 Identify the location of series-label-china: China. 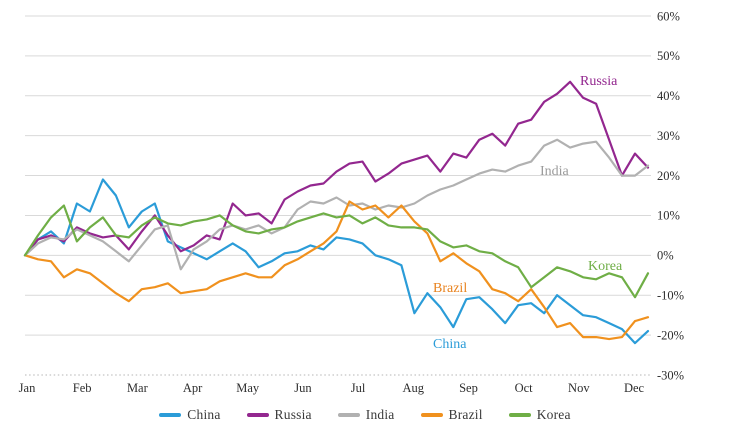
(450, 344).